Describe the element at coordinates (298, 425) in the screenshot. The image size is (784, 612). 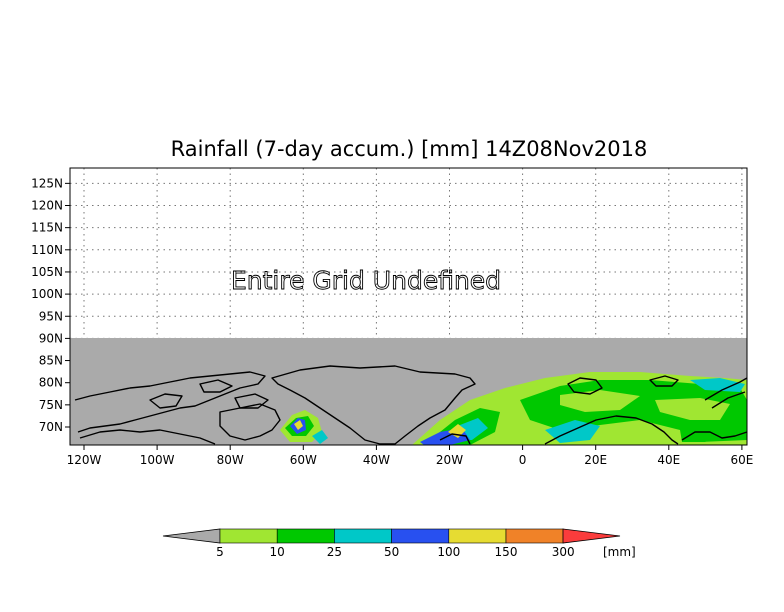
I see `rainfall-labrador-yellow` at that location.